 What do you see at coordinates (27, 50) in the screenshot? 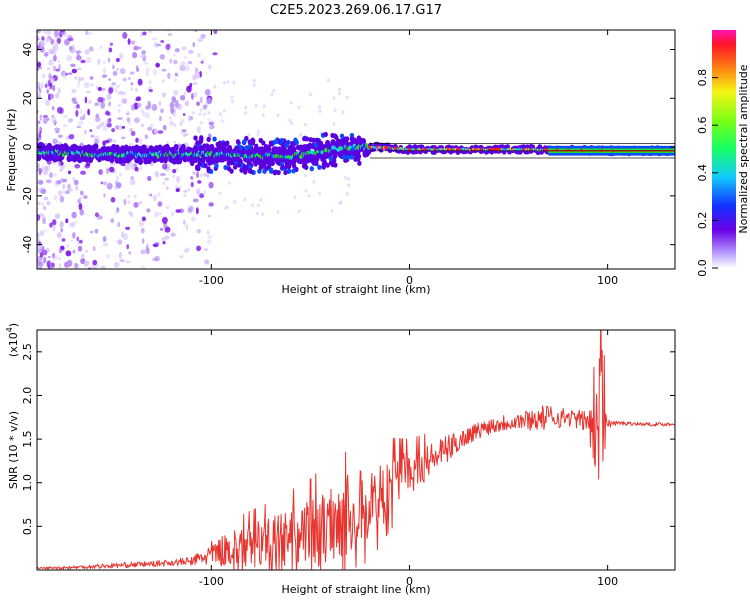
I see `spectrogram-ytick-label: 40` at bounding box center [27, 50].